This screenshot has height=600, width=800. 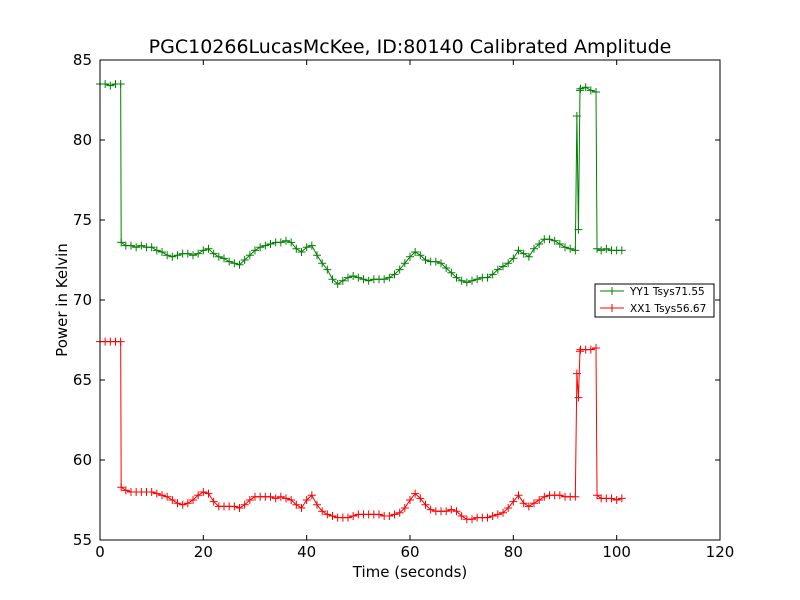 I want to click on x-tick-label: 120, so click(x=720, y=552).